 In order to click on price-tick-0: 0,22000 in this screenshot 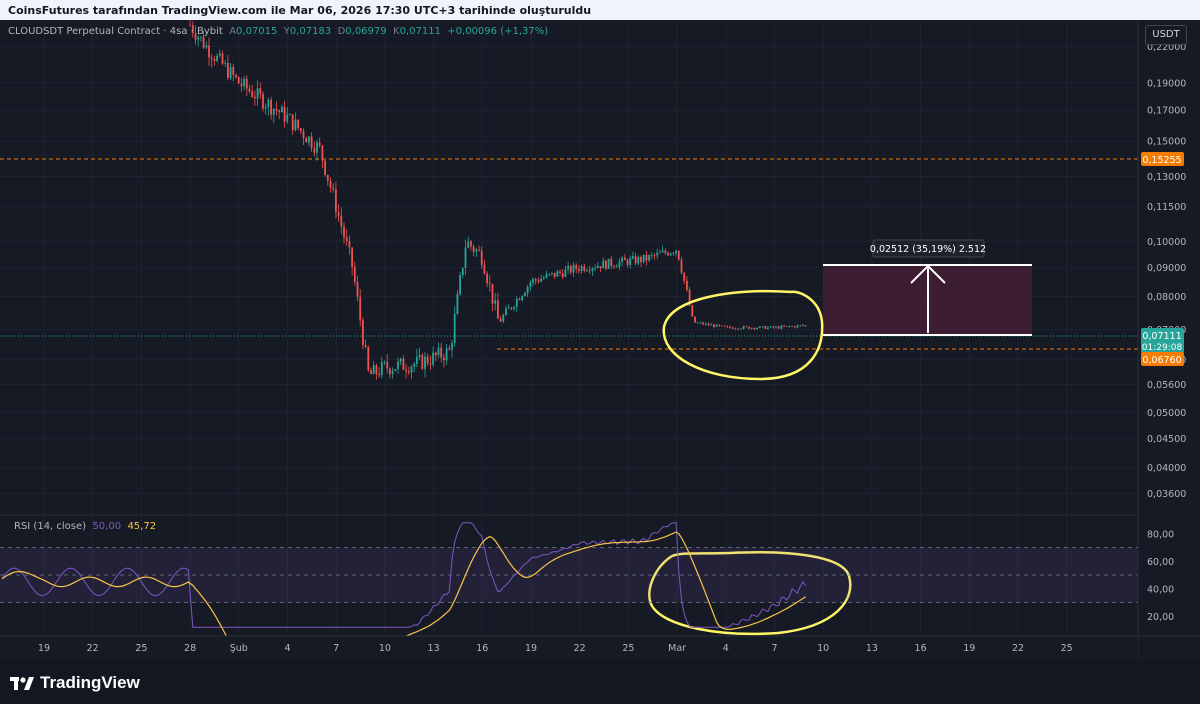, I will do `click(1166, 47)`.